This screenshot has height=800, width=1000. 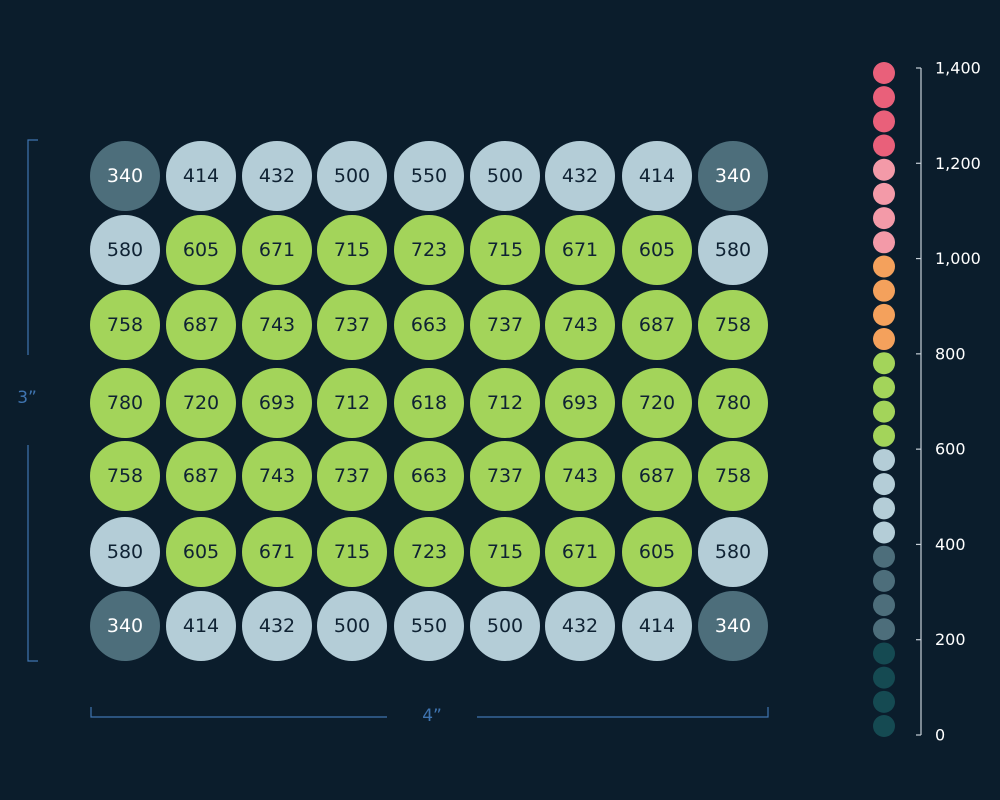 What do you see at coordinates (927, 402) in the screenshot?
I see `color-scale-legend: 0 200 400 600 800 1,000 1,200 1,400` at bounding box center [927, 402].